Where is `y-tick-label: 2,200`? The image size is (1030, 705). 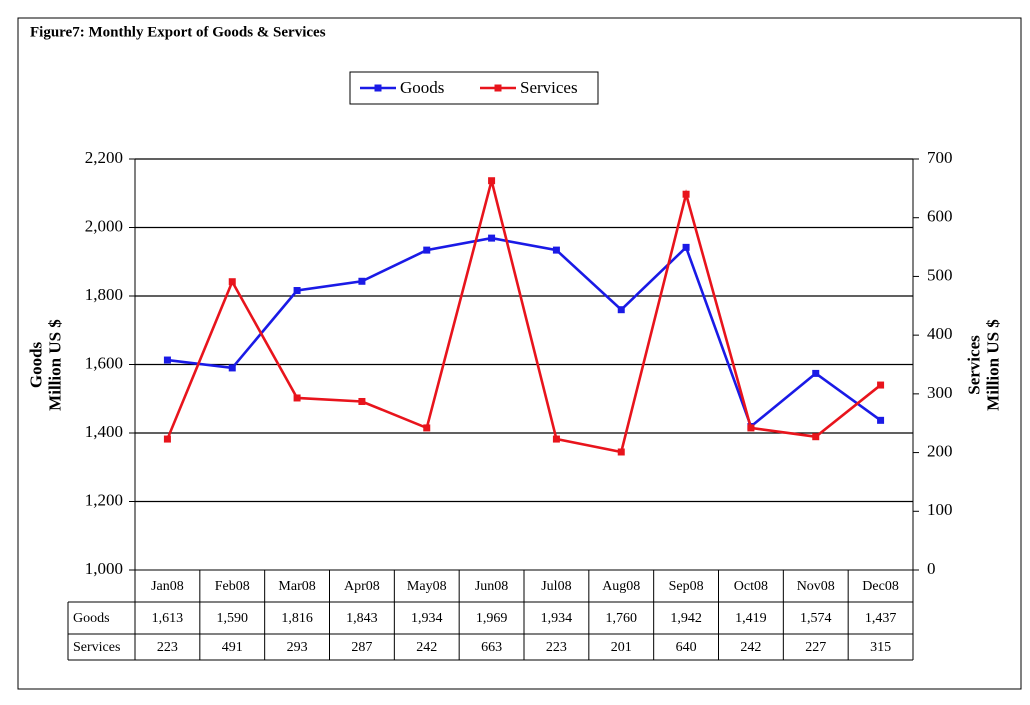 y-tick-label: 2,200 is located at coordinates (104, 157).